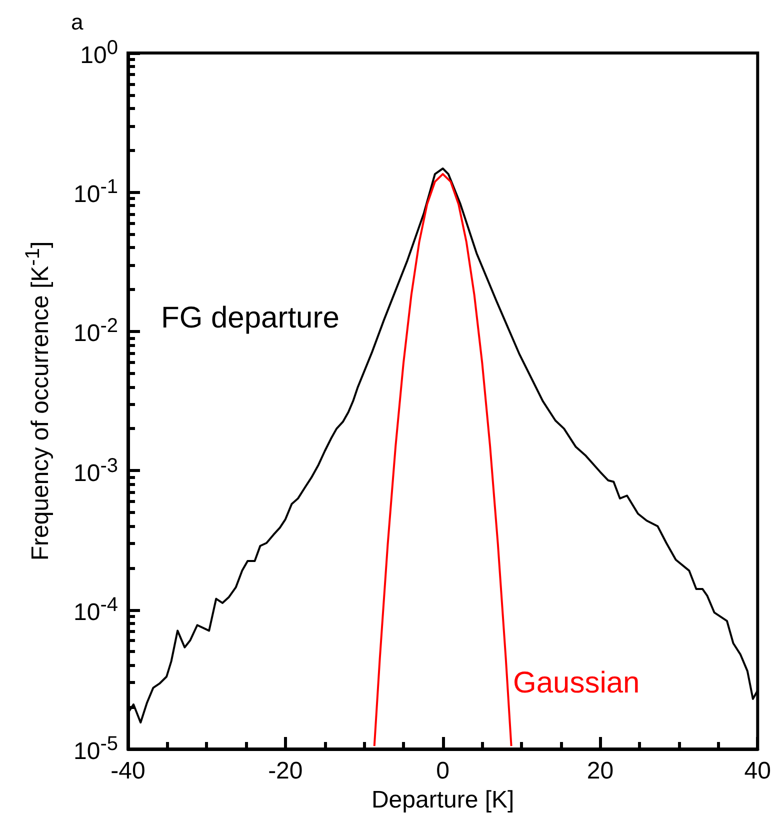  Describe the element at coordinates (96, 331) in the screenshot. I see `y-tick-label: 10$^{-2}$` at that location.